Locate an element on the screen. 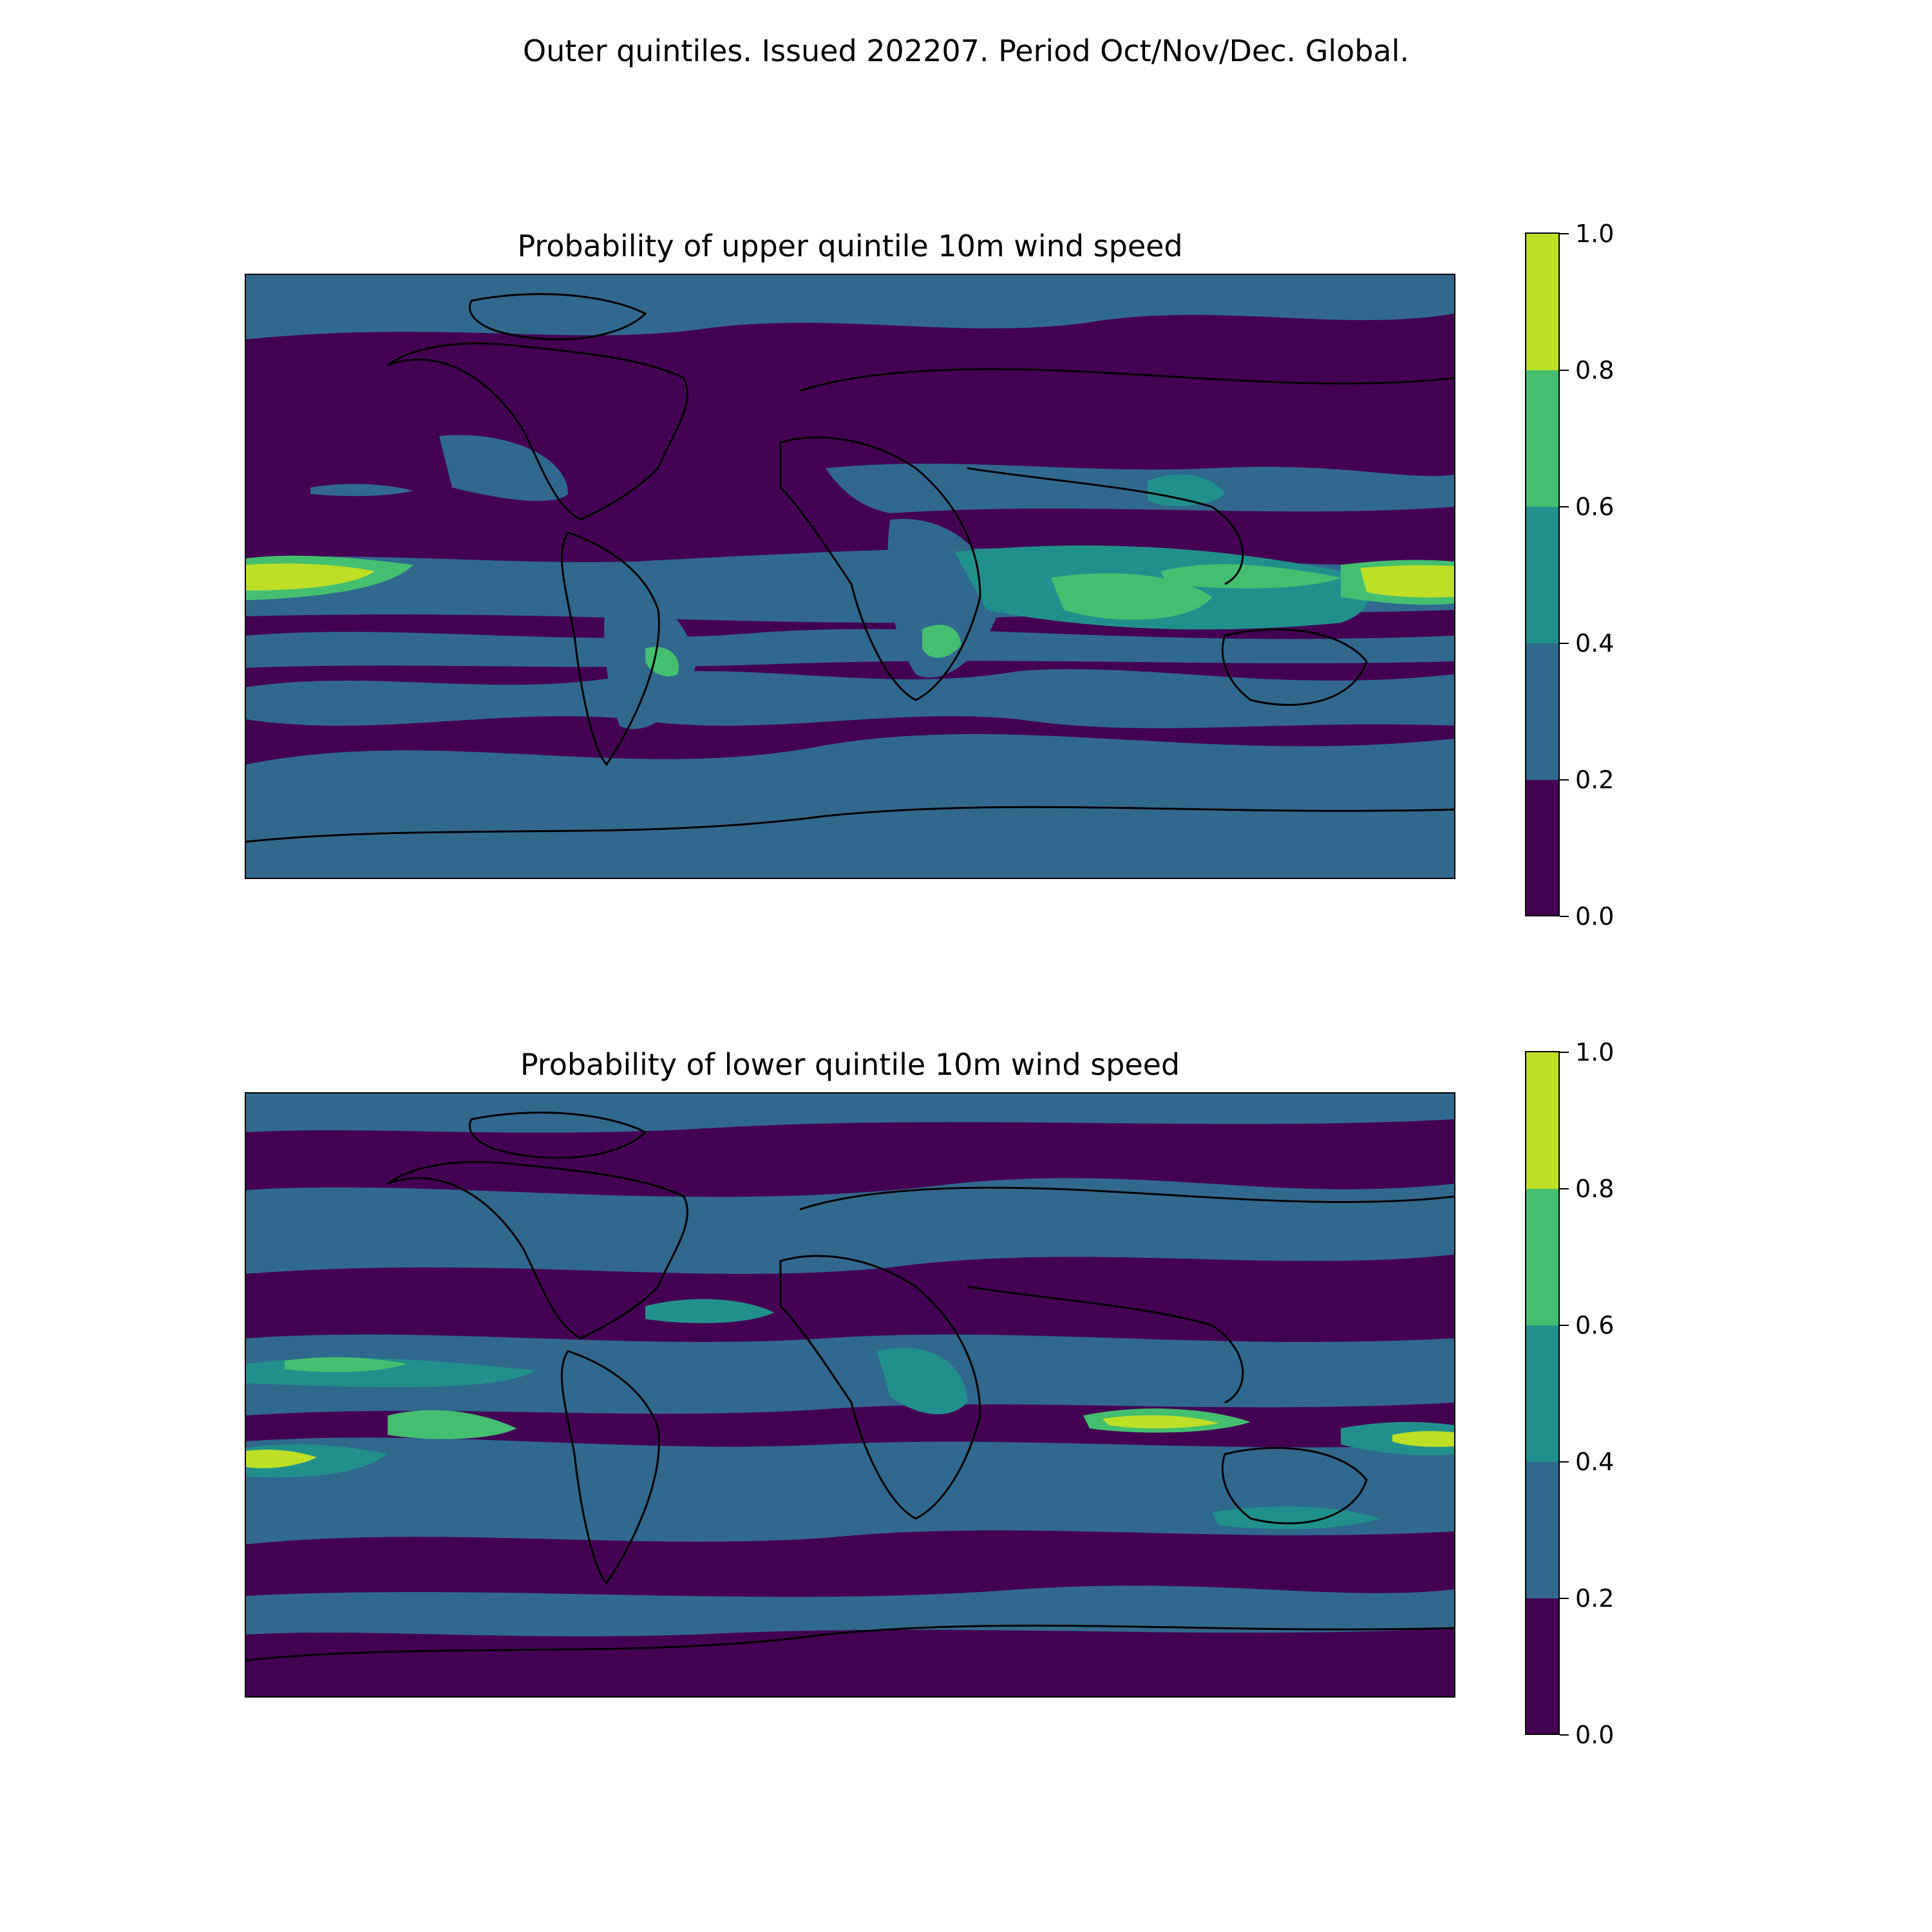  colorbar-lower-gradient is located at coordinates (1542, 1393).